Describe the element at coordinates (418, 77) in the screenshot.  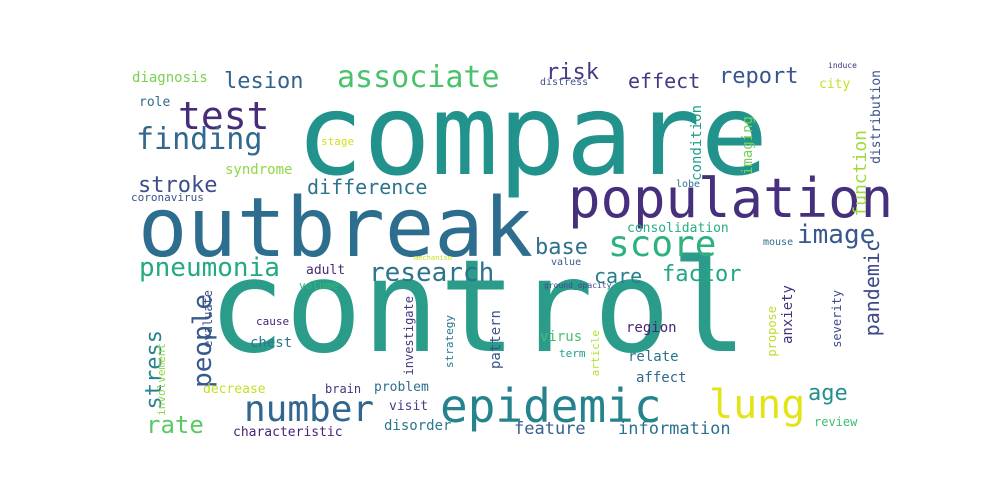
I see `word-associate: associate` at that location.